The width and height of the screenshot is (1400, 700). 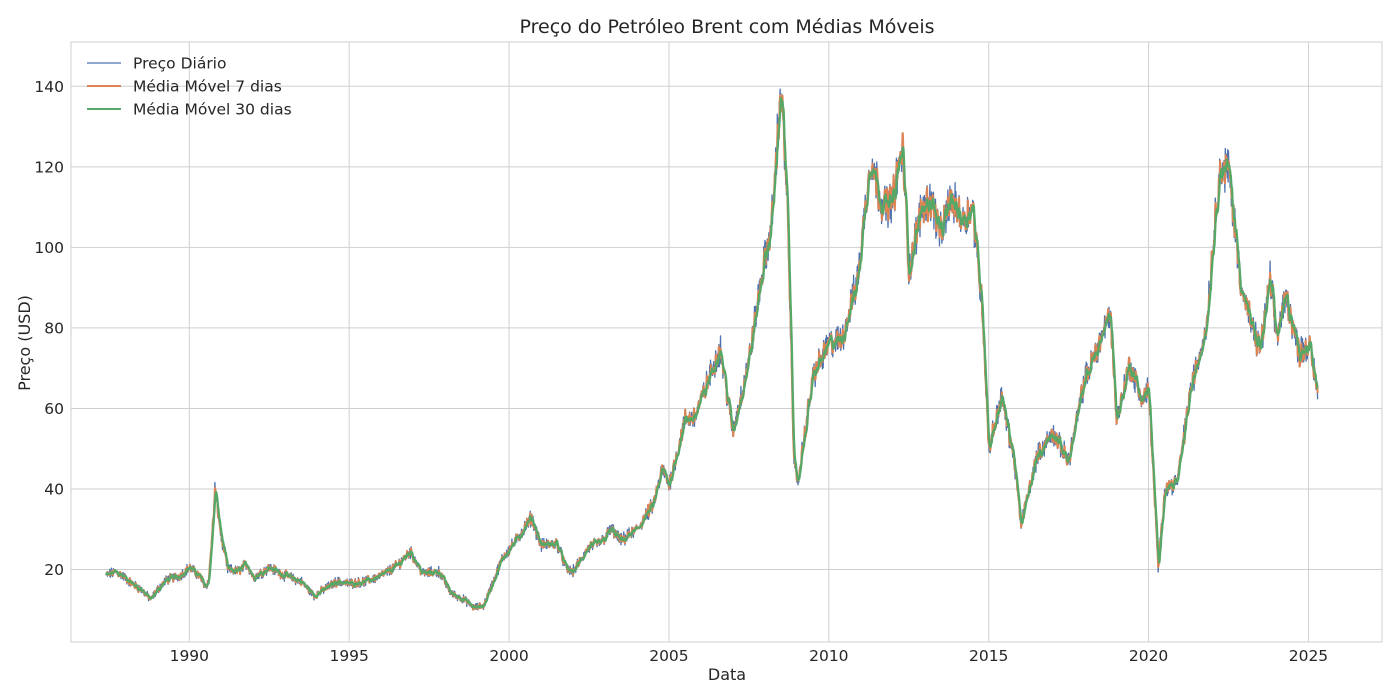 I want to click on y-tick-label: 60, so click(x=54, y=409).